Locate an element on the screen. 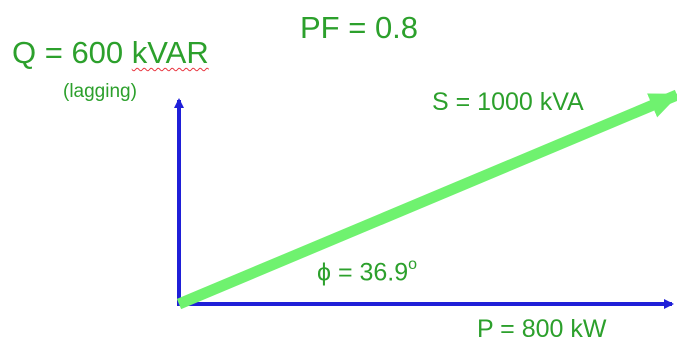 This screenshot has height=344, width=677. phi-label: ϕ = 36.9o is located at coordinates (367, 271).